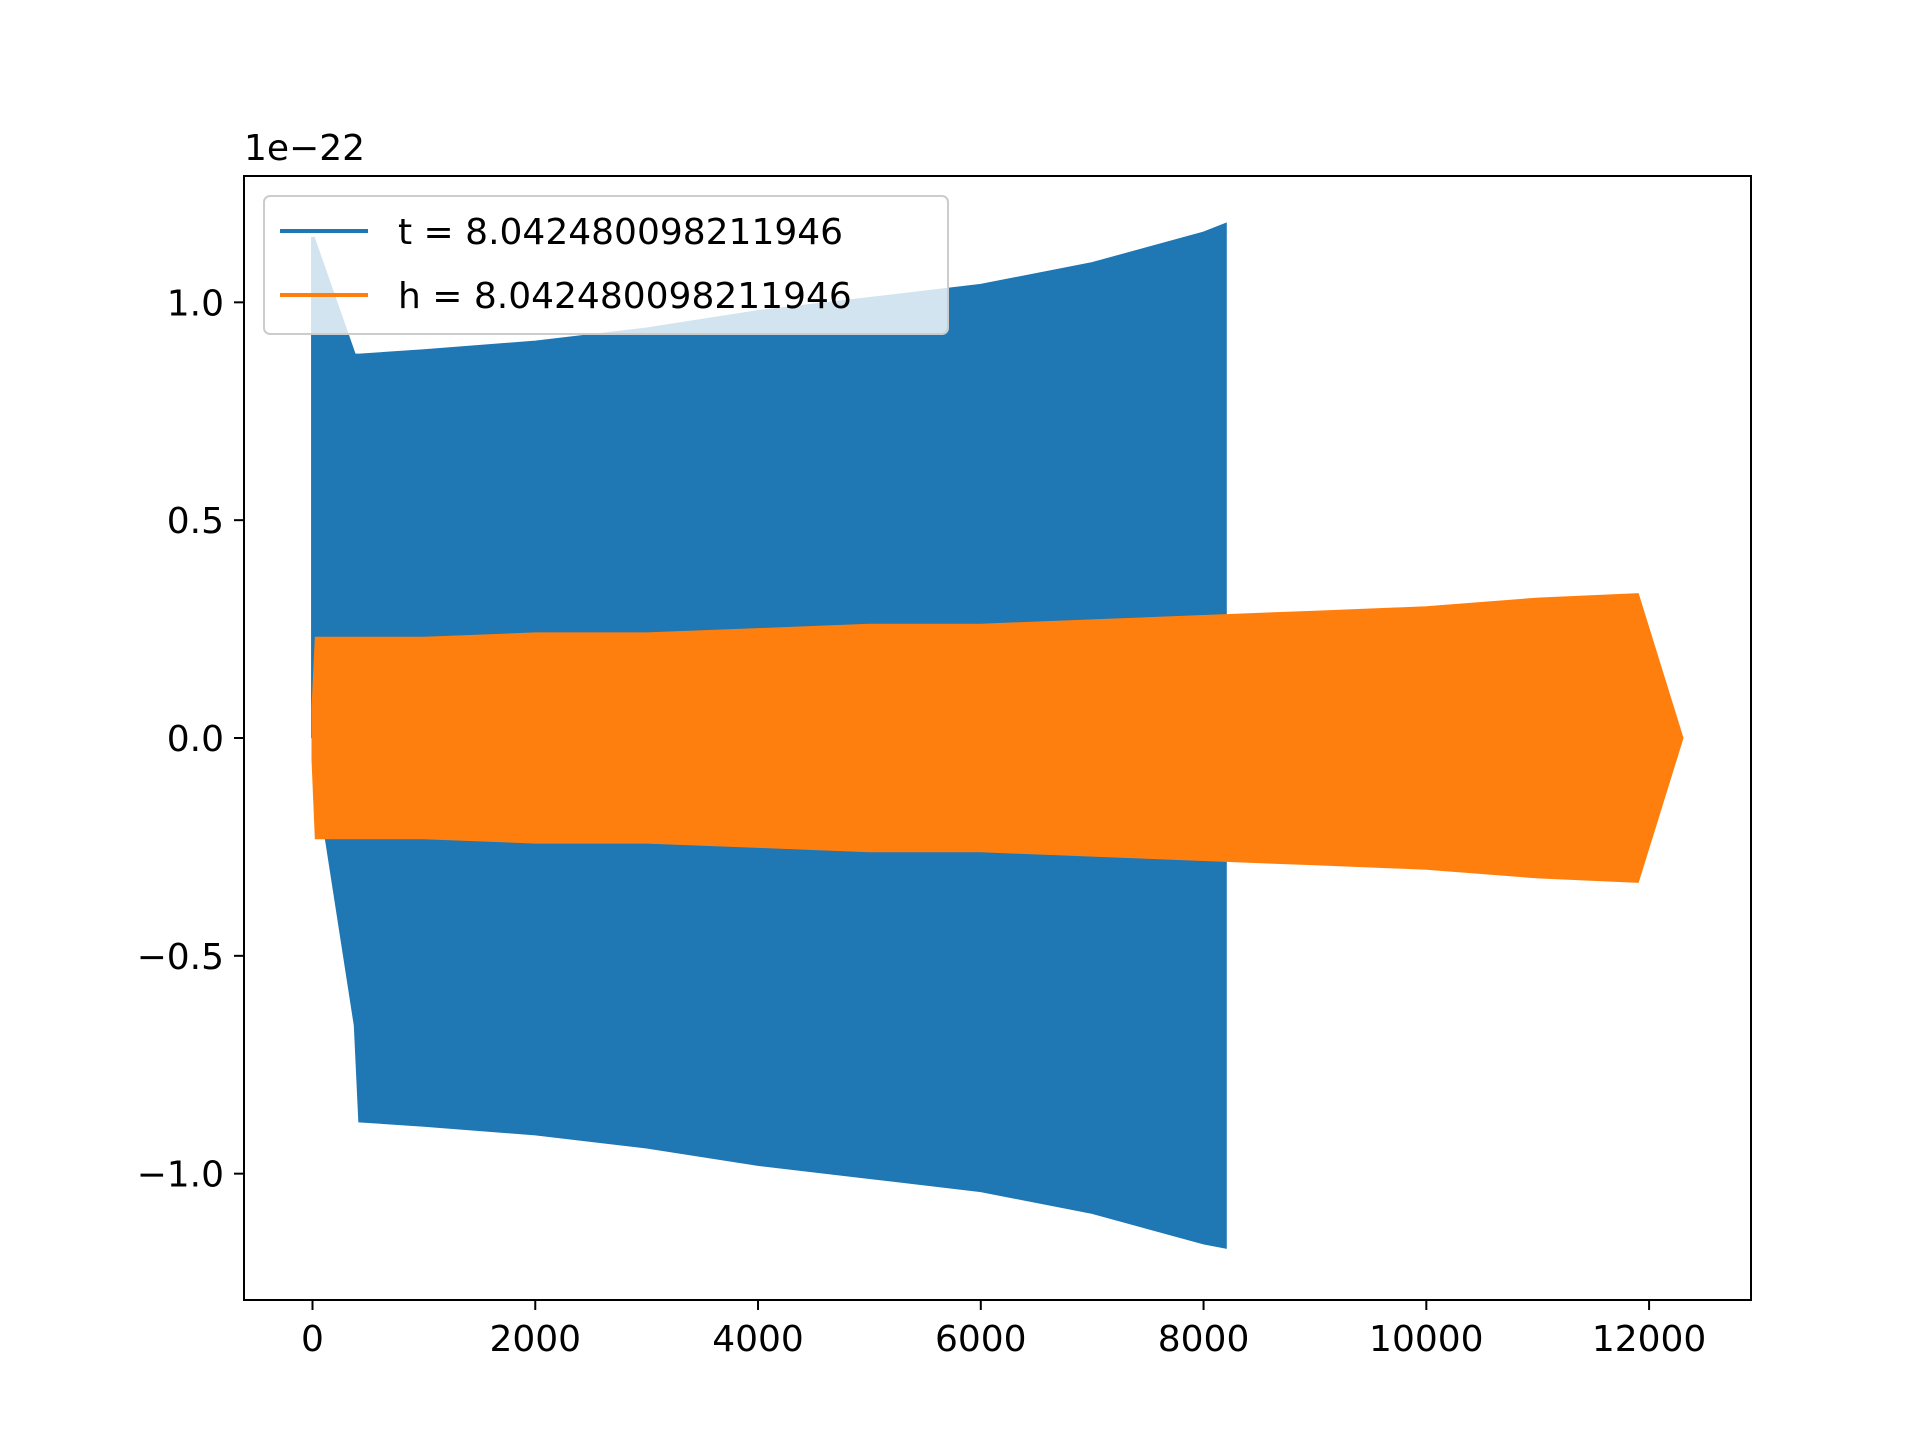  I want to click on y-tick-label: 0.0, so click(195, 739).